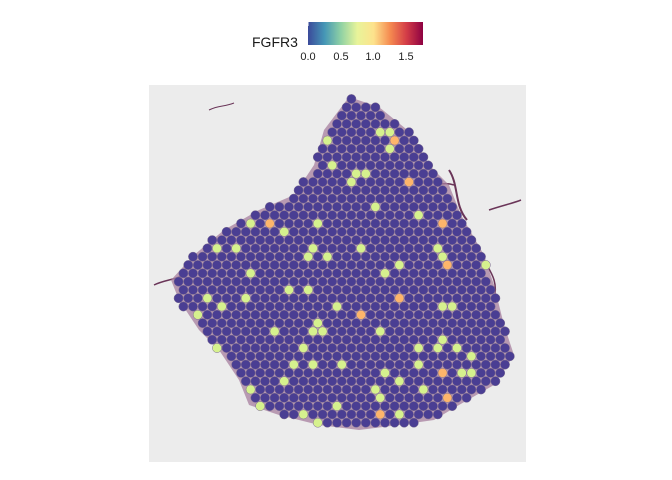 The image size is (672, 480). What do you see at coordinates (365, 33) in the screenshot?
I see `colorbar-gradient` at bounding box center [365, 33].